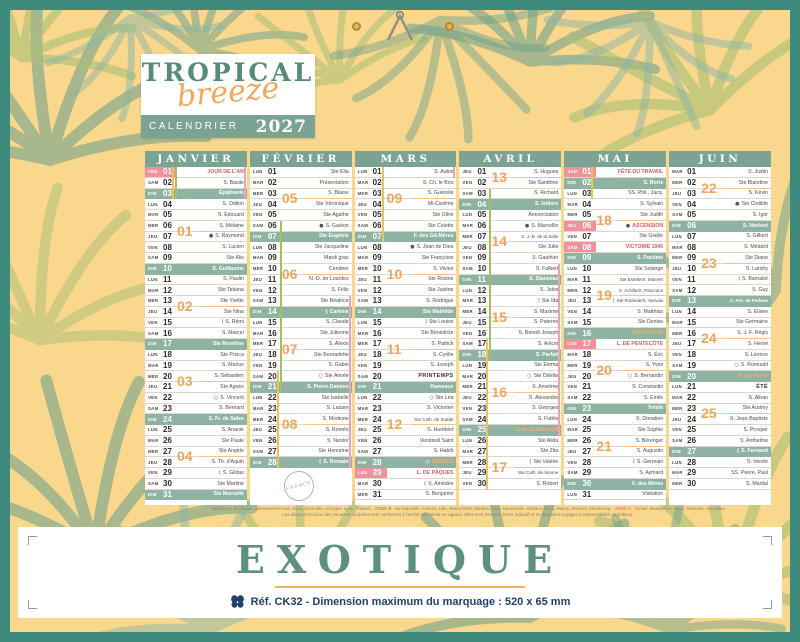 This screenshot has width=800, height=642. Describe the element at coordinates (482, 408) in the screenshot. I see `day-number: 23` at that location.